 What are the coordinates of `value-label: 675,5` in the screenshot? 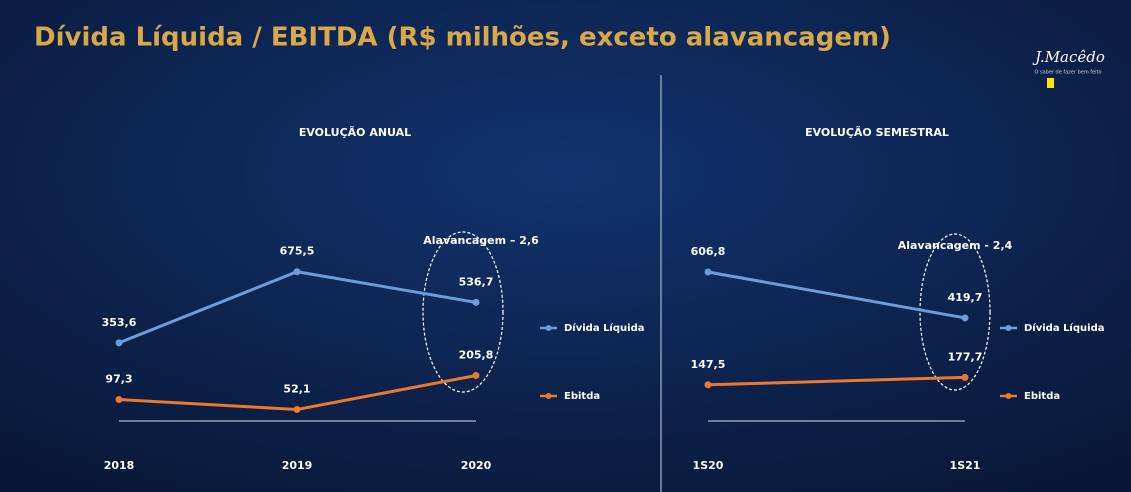 It's located at (297, 251).